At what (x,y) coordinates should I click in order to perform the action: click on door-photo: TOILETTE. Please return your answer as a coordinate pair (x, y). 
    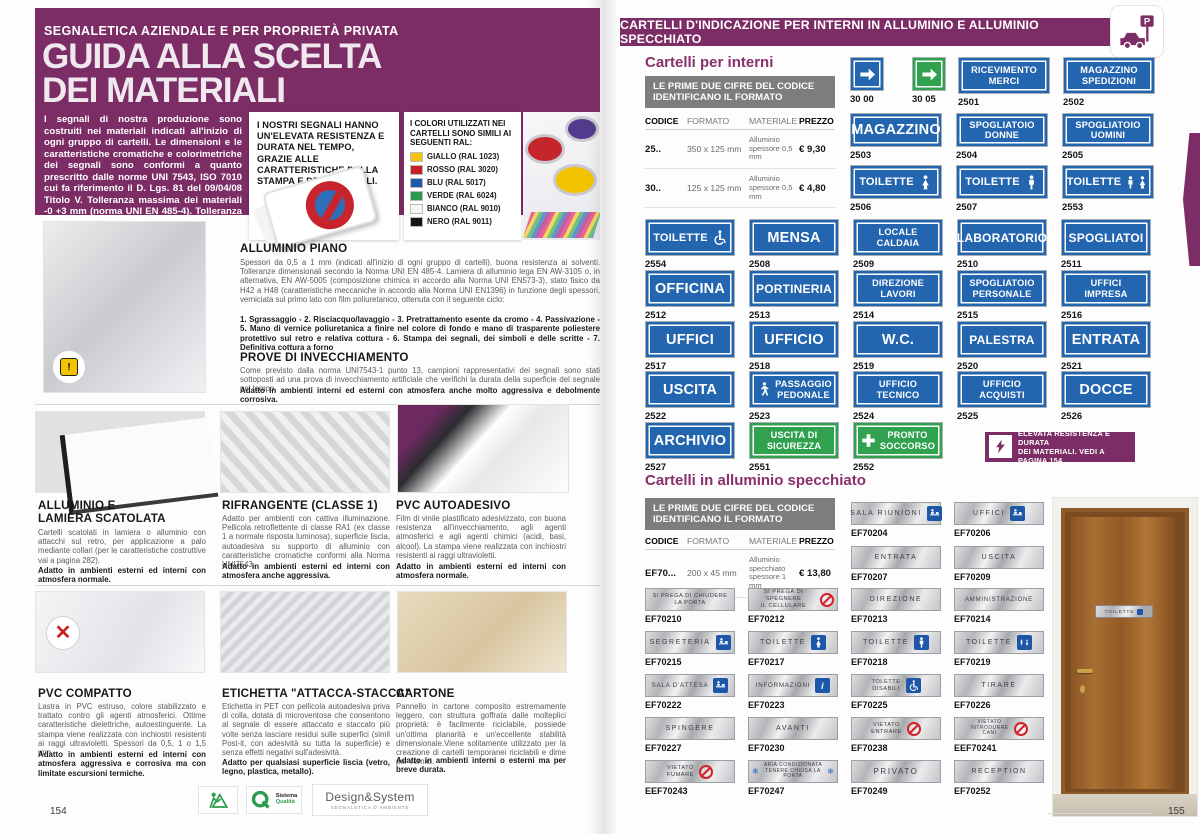
    Looking at the image, I should click on (1125, 657).